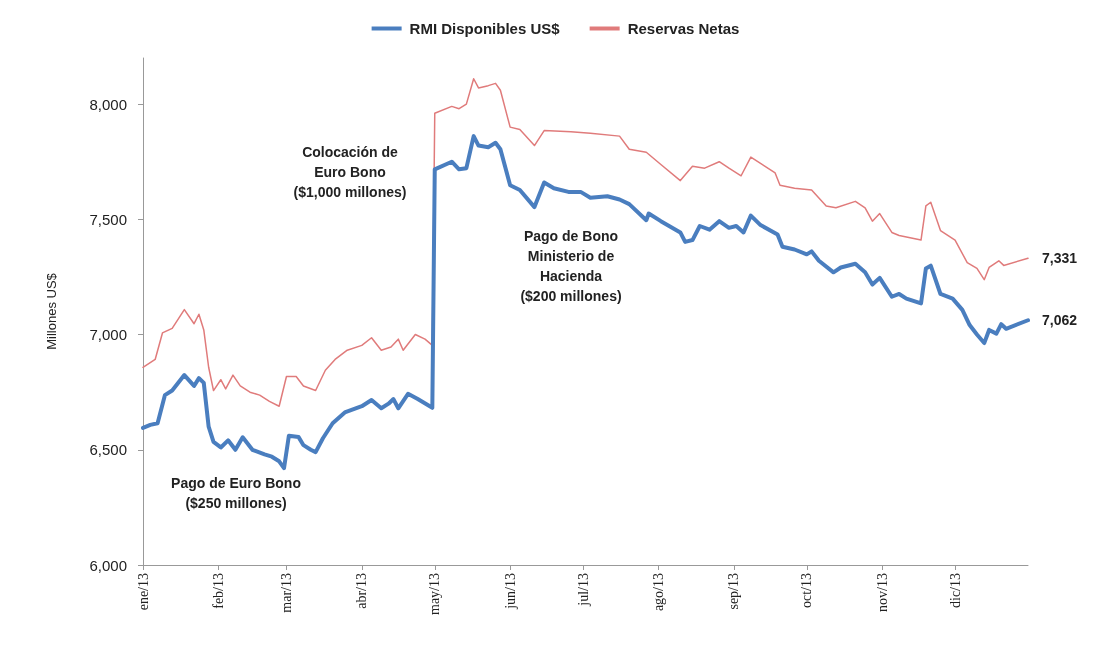 The image size is (1111, 655). I want to click on x-tick-label: dic/13, so click(955, 590).